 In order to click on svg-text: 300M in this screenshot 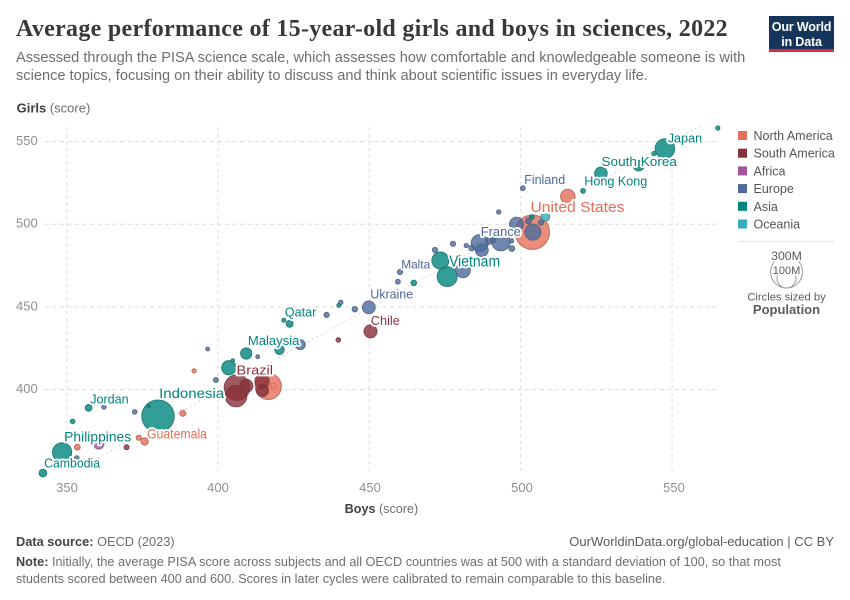, I will do `click(786, 256)`.